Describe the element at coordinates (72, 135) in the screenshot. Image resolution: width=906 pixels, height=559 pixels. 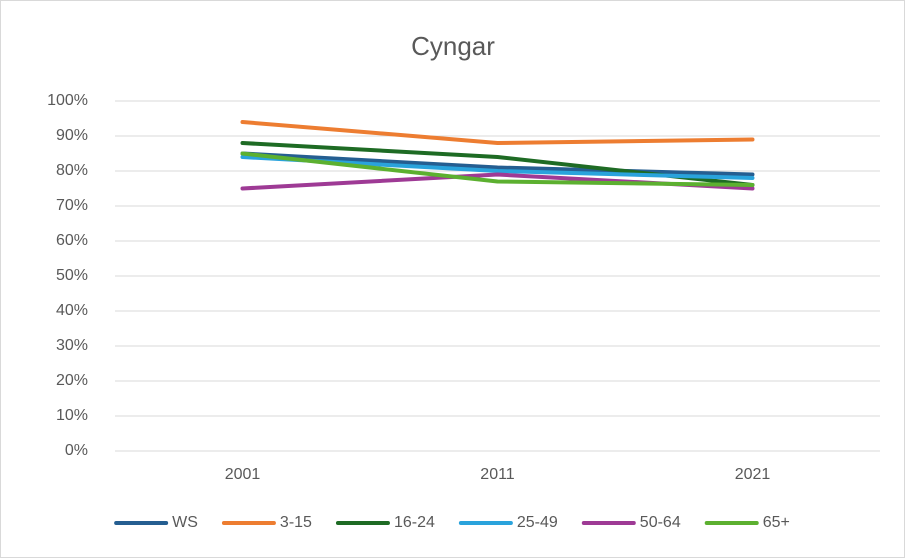
I see `y-tick-label: 90%` at that location.